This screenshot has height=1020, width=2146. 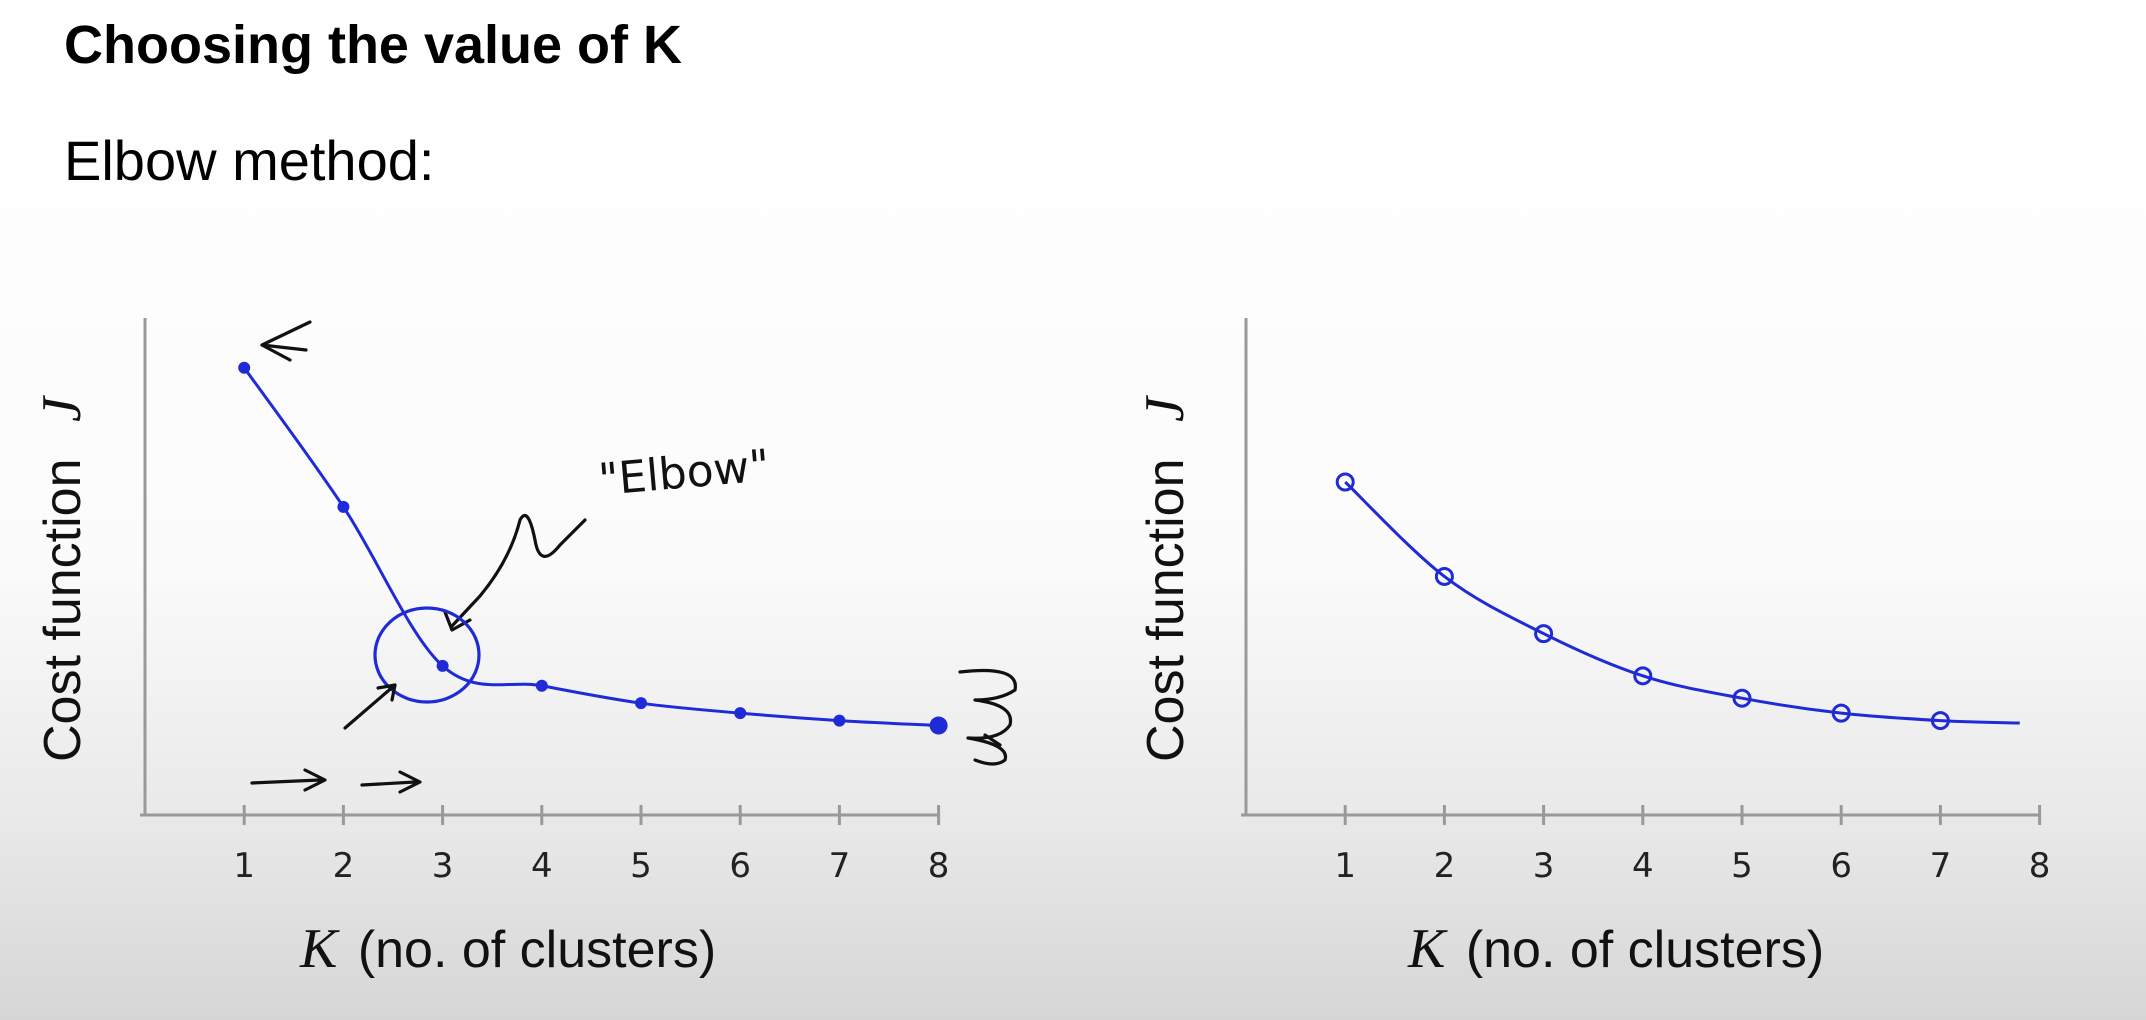 I want to click on left-x-tick-label-2: 2, so click(x=344, y=866).